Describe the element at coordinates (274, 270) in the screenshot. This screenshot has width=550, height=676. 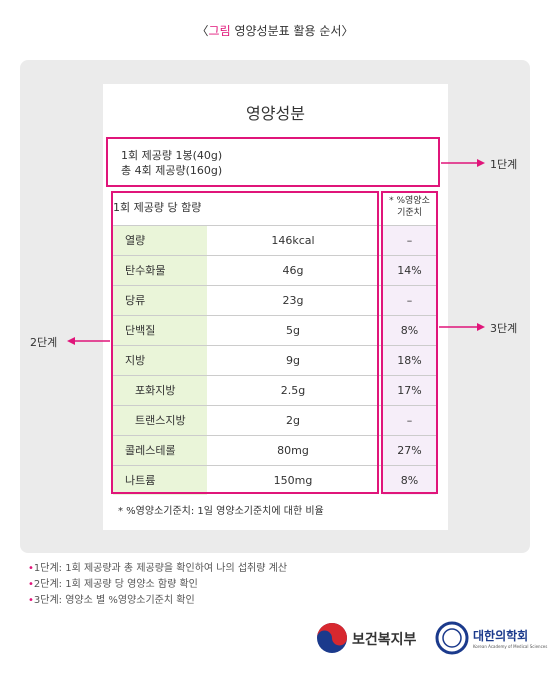
I see `table-row: 탄수화물 46g 14%` at that location.